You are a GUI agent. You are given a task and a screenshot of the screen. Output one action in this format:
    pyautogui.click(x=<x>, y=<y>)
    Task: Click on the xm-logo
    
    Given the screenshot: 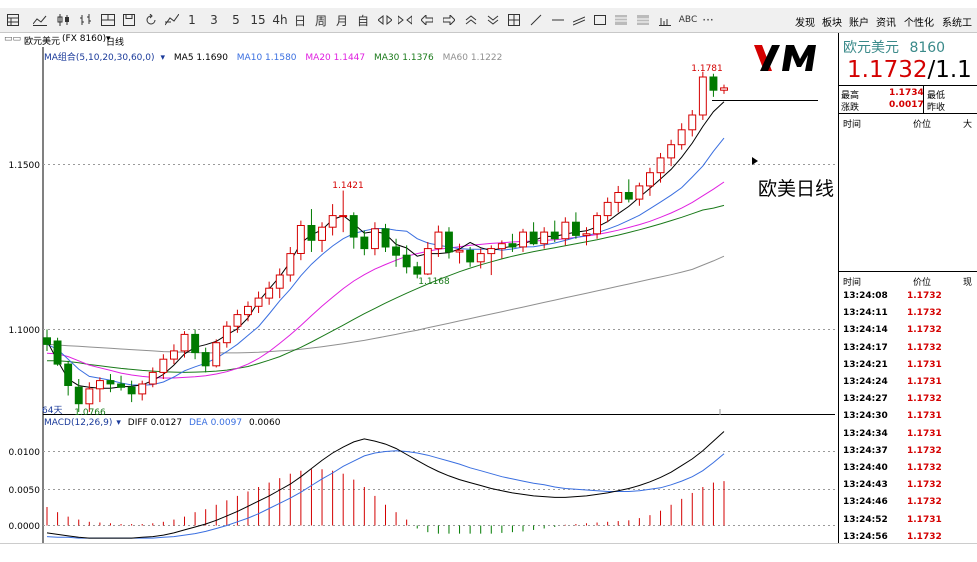 What is the action you would take?
    pyautogui.click(x=793, y=58)
    